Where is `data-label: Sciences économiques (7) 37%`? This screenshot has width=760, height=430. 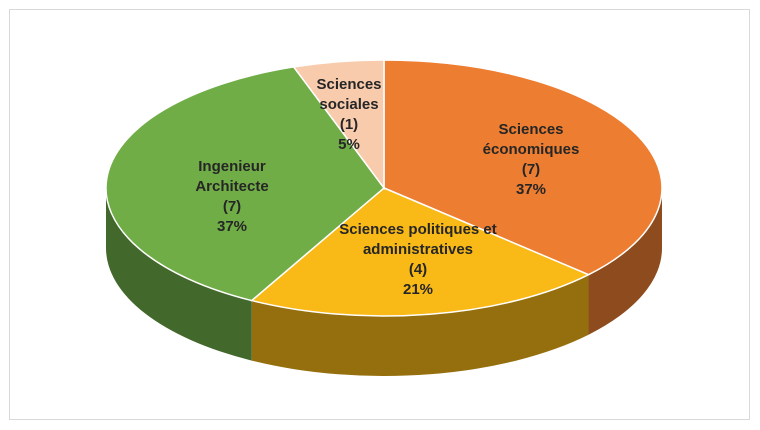 data-label: Sciences économiques (7) 37% is located at coordinates (531, 160).